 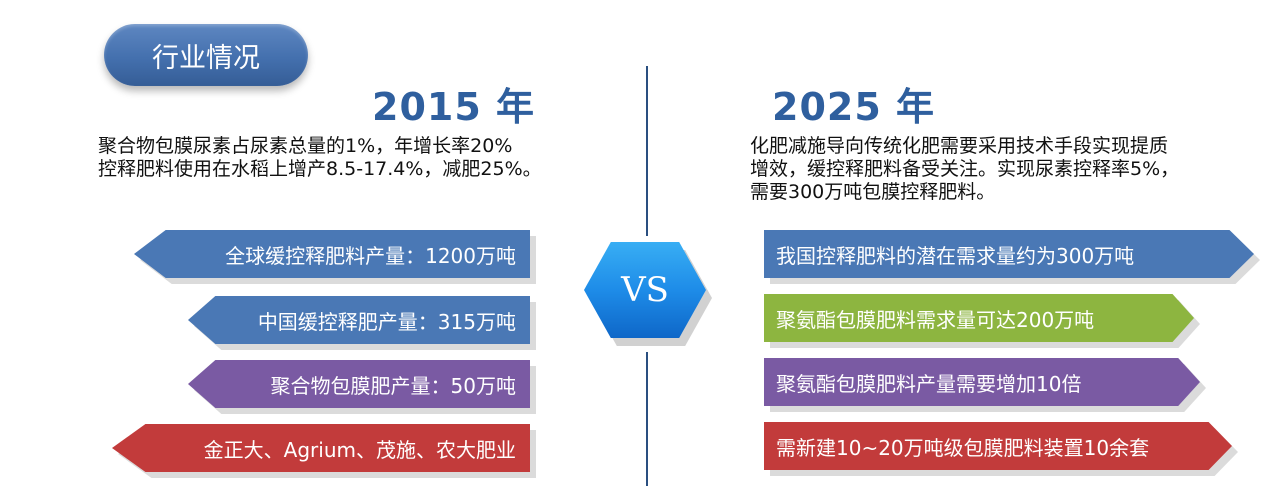 I want to click on vs-label: VS, so click(x=645, y=290).